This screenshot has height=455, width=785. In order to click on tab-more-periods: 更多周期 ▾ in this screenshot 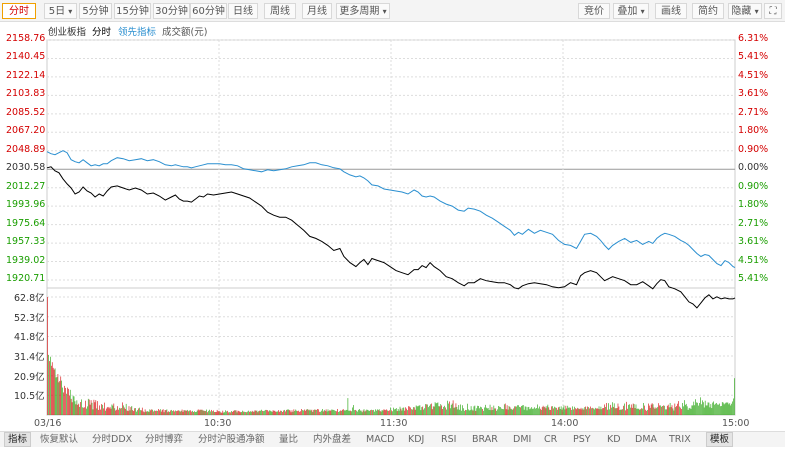, I will do `click(363, 11)`.